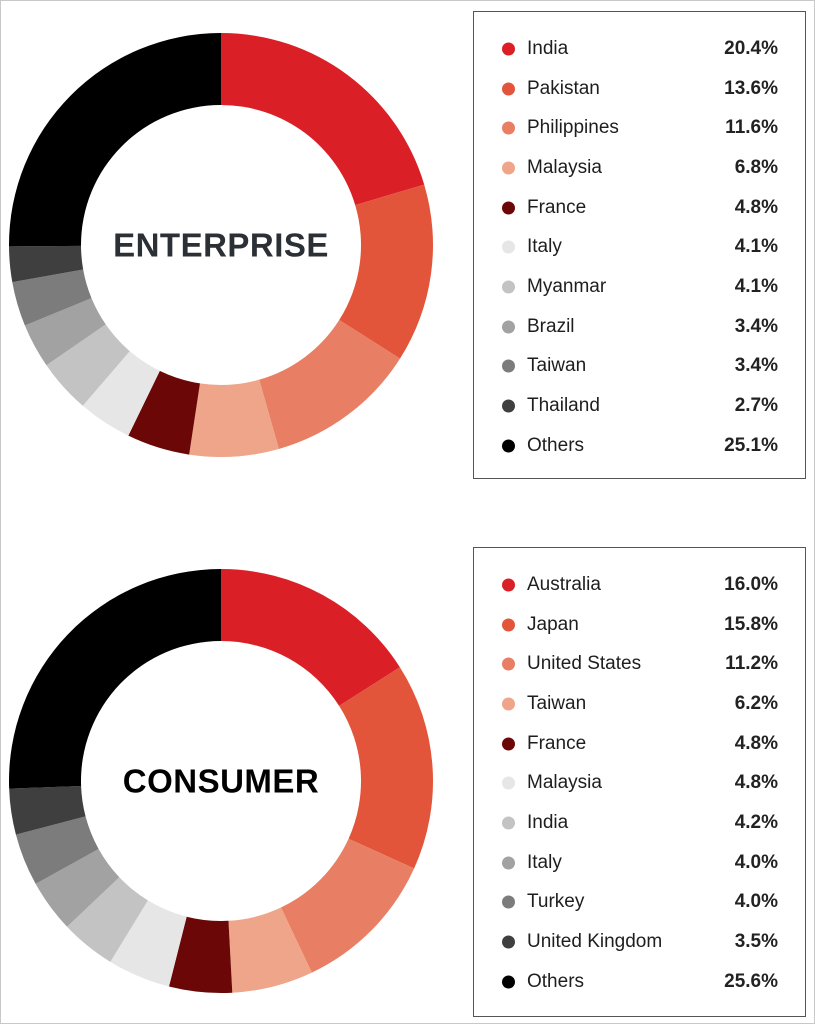 The image size is (815, 1024). What do you see at coordinates (595, 942) in the screenshot?
I see `legend-label: United Kingdom` at bounding box center [595, 942].